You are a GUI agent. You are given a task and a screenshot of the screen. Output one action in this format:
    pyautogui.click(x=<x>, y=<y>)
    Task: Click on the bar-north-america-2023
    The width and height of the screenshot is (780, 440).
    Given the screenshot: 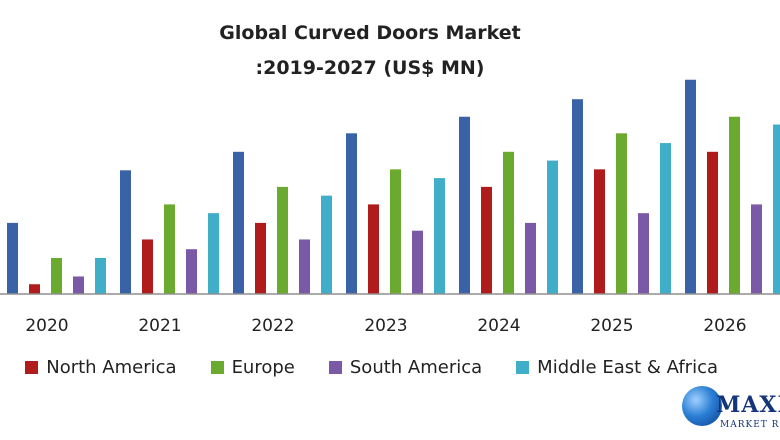 What is the action you would take?
    pyautogui.click(x=373, y=249)
    